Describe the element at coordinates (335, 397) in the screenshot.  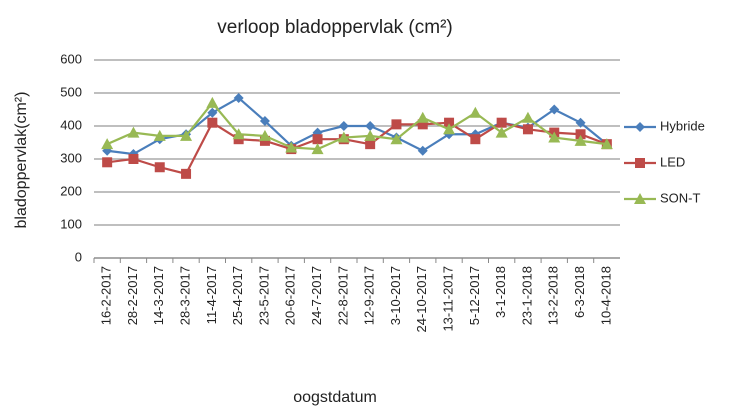
I see `x-axis-title: oogstdatum` at that location.